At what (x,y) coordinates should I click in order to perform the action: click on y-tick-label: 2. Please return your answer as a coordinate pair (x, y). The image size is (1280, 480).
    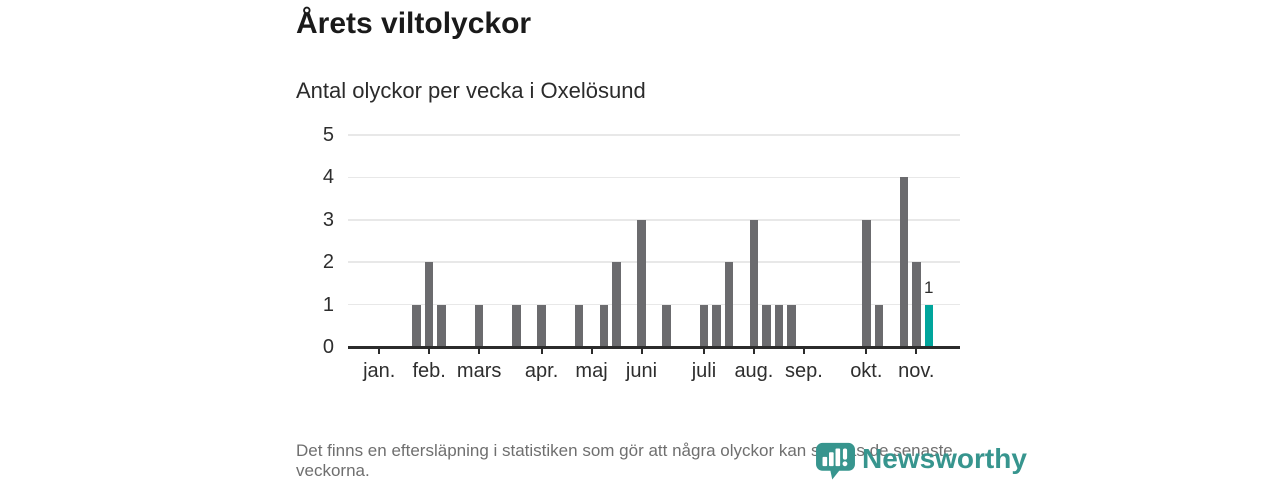
    Looking at the image, I should click on (328, 262).